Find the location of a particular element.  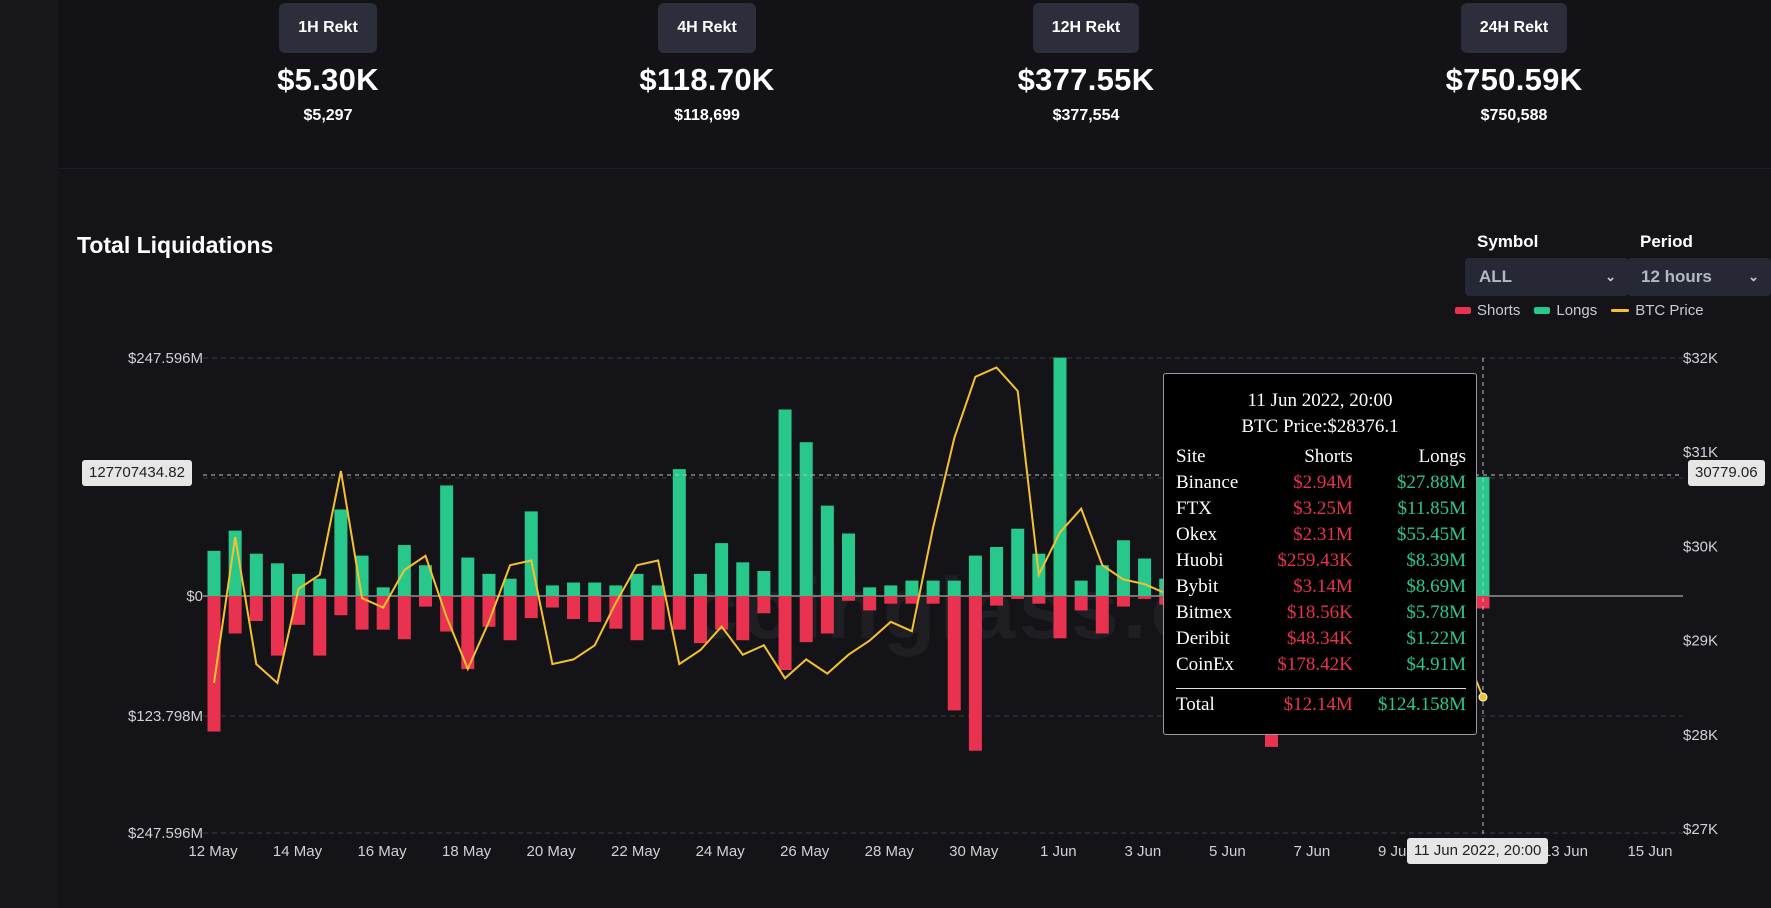

legend-label: Longs is located at coordinates (1577, 310).